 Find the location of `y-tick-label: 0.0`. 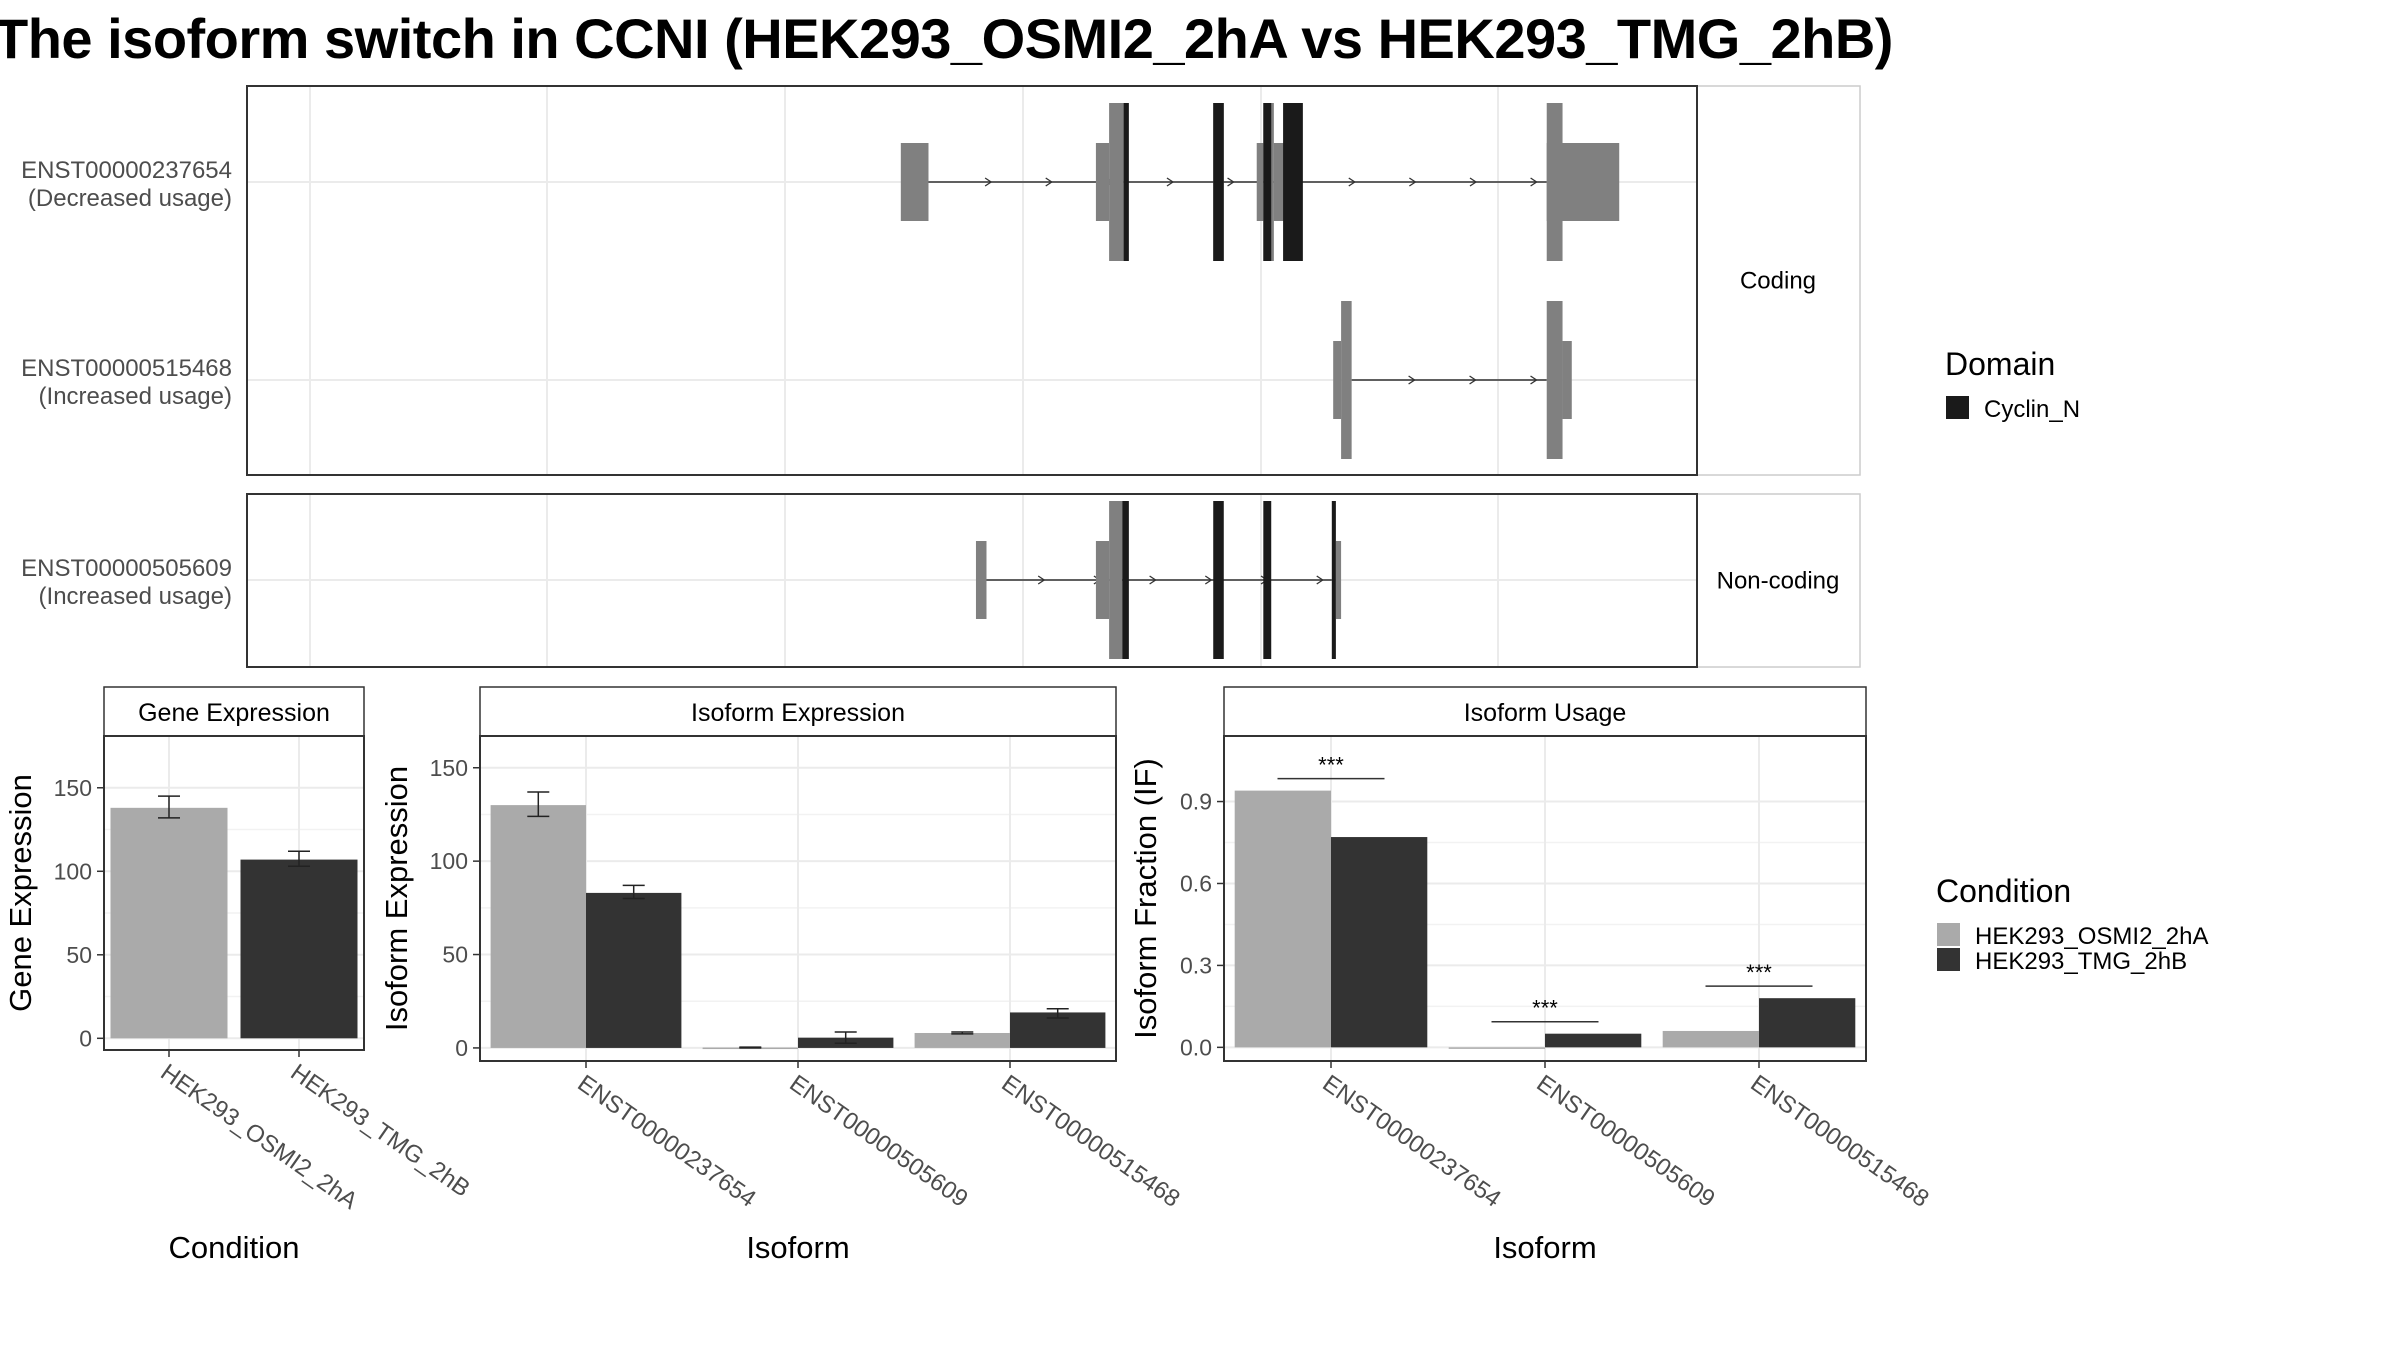

y-tick-label: 0.0 is located at coordinates (1196, 1047).